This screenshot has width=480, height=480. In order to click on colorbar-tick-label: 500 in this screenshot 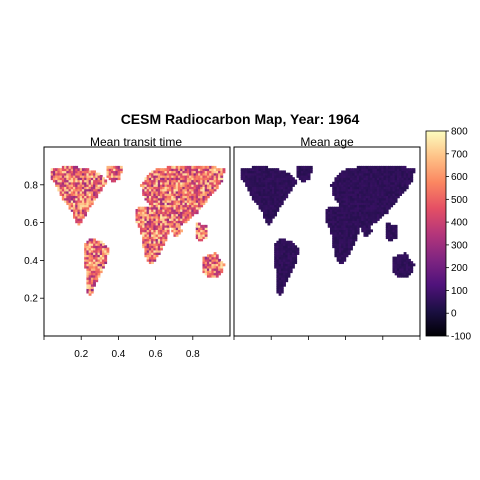, I will do `click(459, 200)`.